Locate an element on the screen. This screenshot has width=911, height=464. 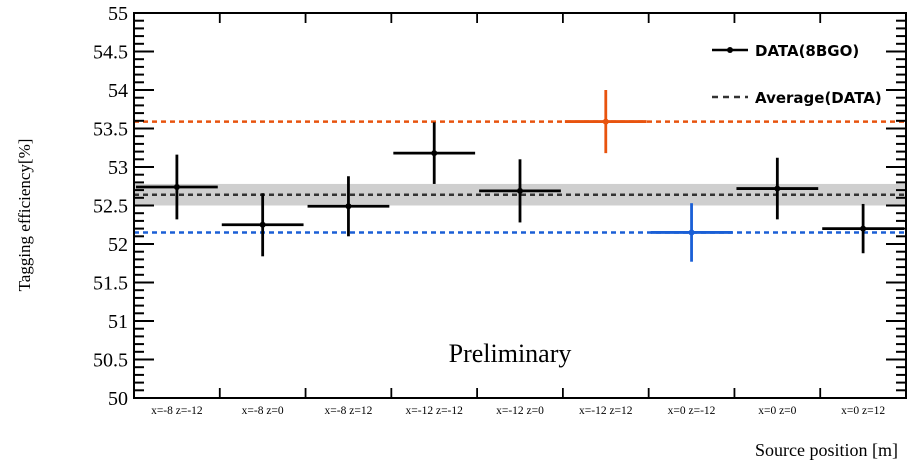
x-tick-label: x=-12 z=0 is located at coordinates (520, 411).